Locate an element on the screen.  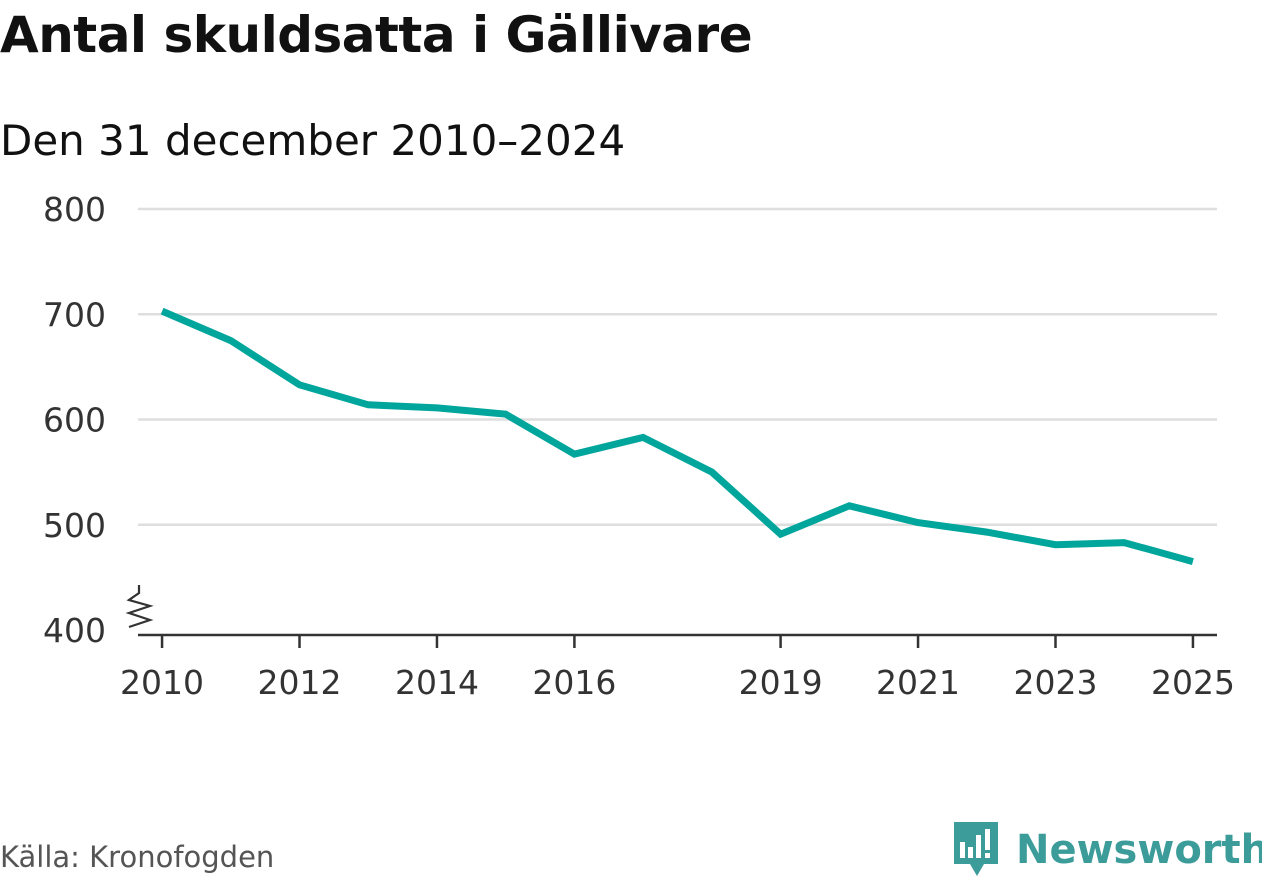
y-tick-label-800: 800 is located at coordinates (74, 209).